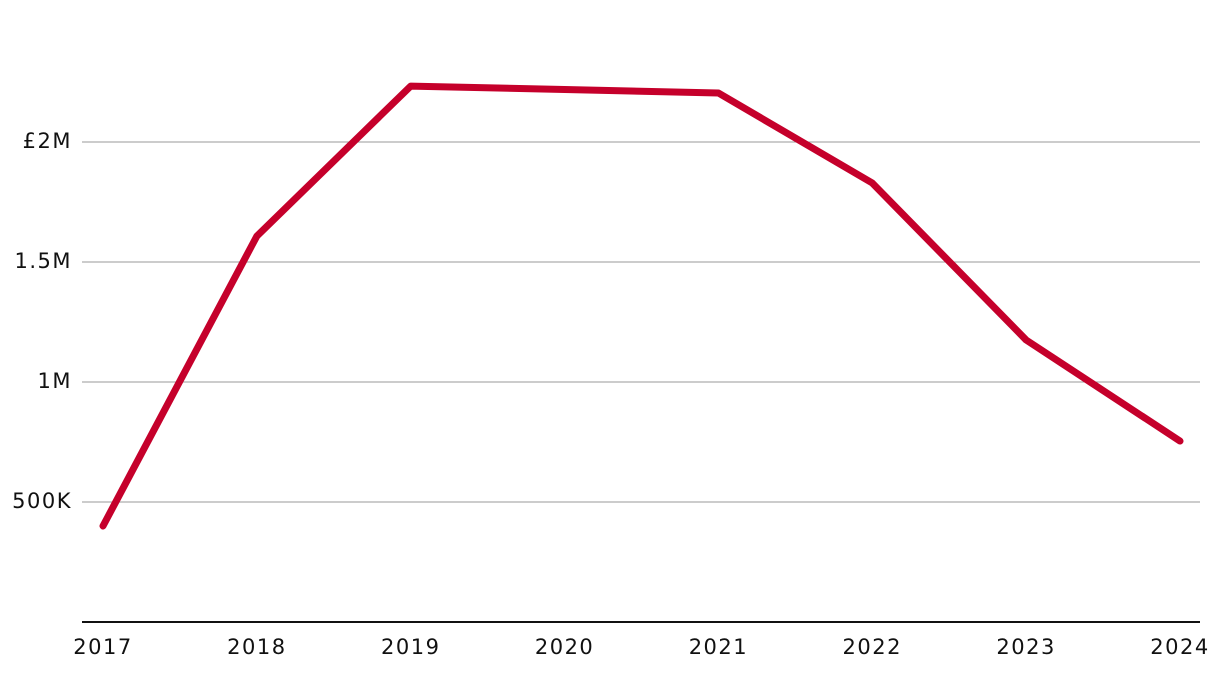 The height and width of the screenshot is (676, 1220). Describe the element at coordinates (872, 647) in the screenshot. I see `x-tick-label: 2022` at that location.